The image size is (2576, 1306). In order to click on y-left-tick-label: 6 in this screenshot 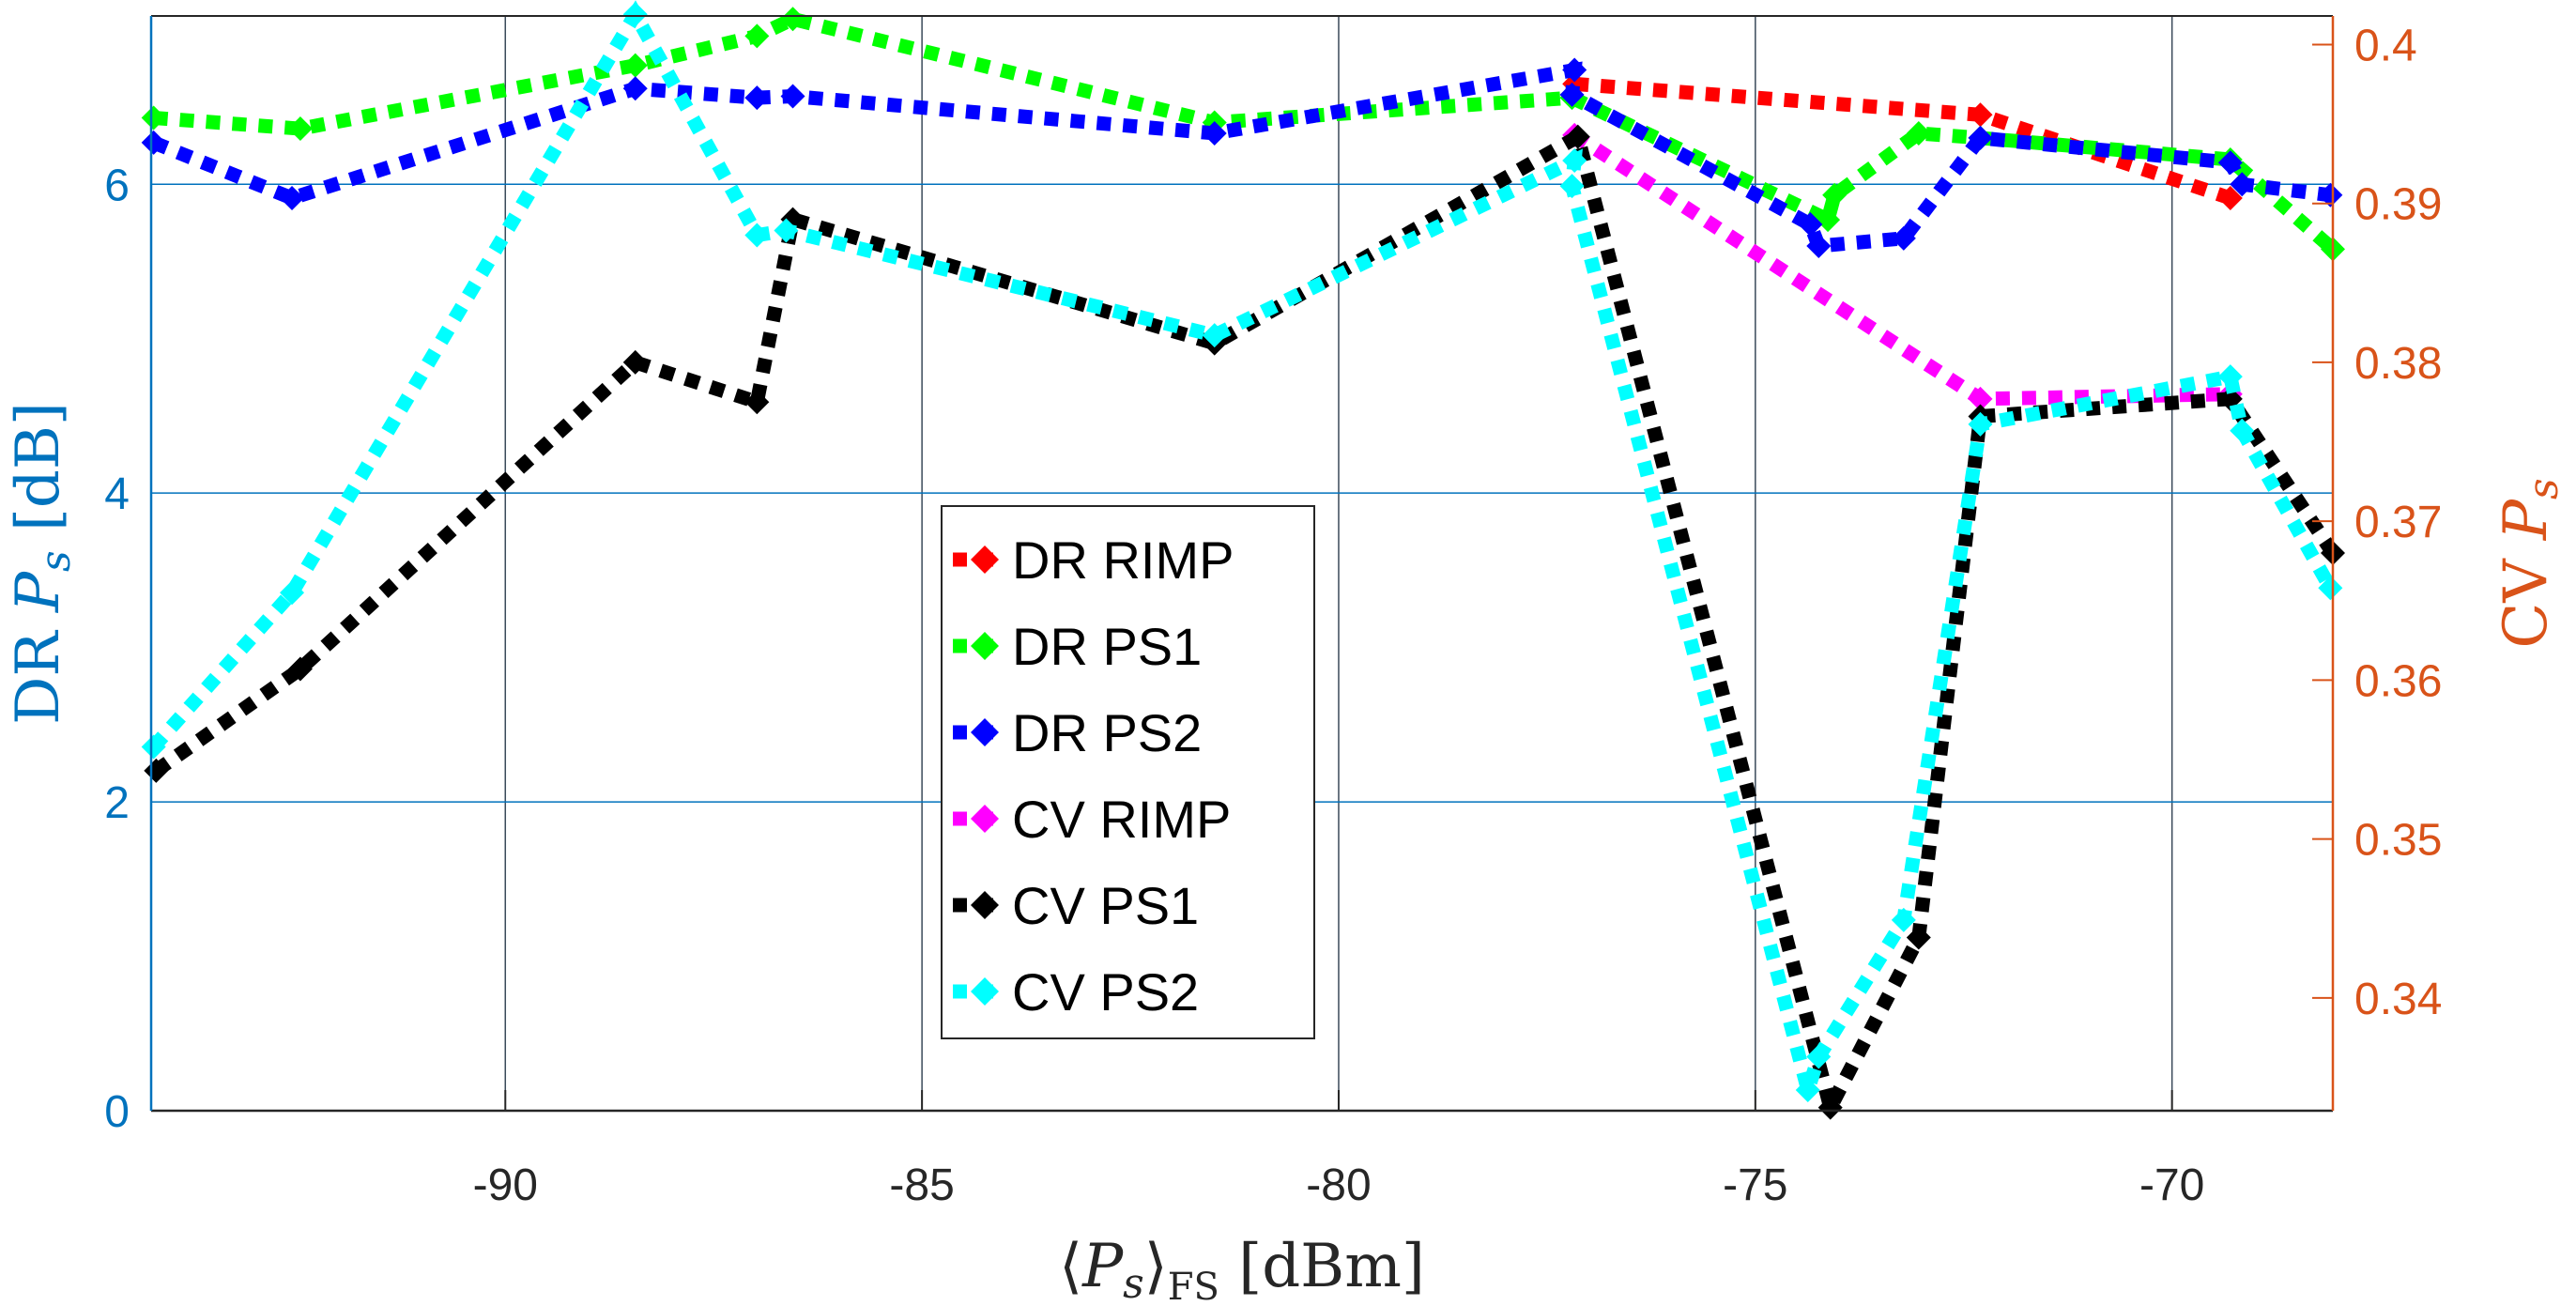, I will do `click(117, 185)`.